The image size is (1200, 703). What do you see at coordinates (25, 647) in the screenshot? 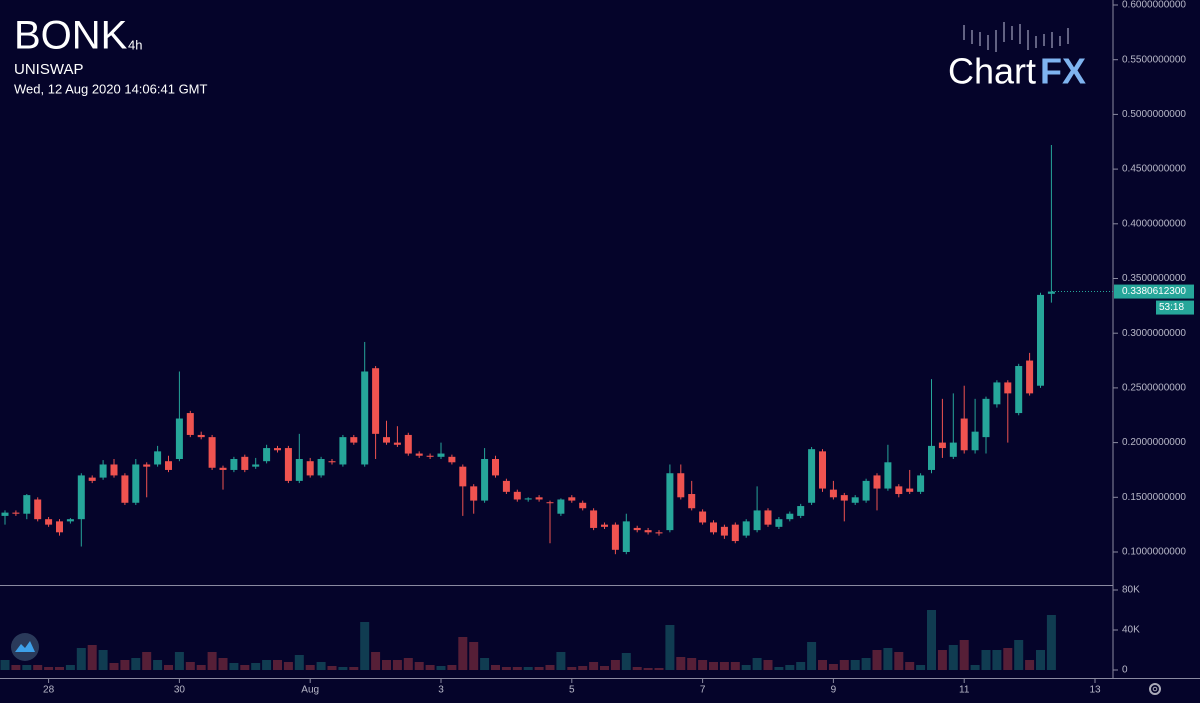
I see `menu-button` at bounding box center [25, 647].